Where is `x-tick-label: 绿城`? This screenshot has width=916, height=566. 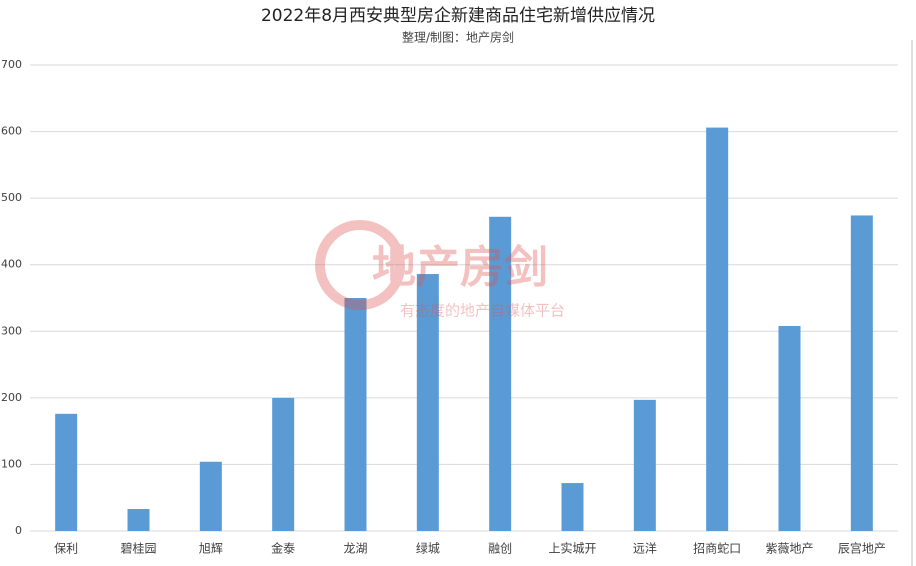 x-tick-label: 绿城 is located at coordinates (428, 548).